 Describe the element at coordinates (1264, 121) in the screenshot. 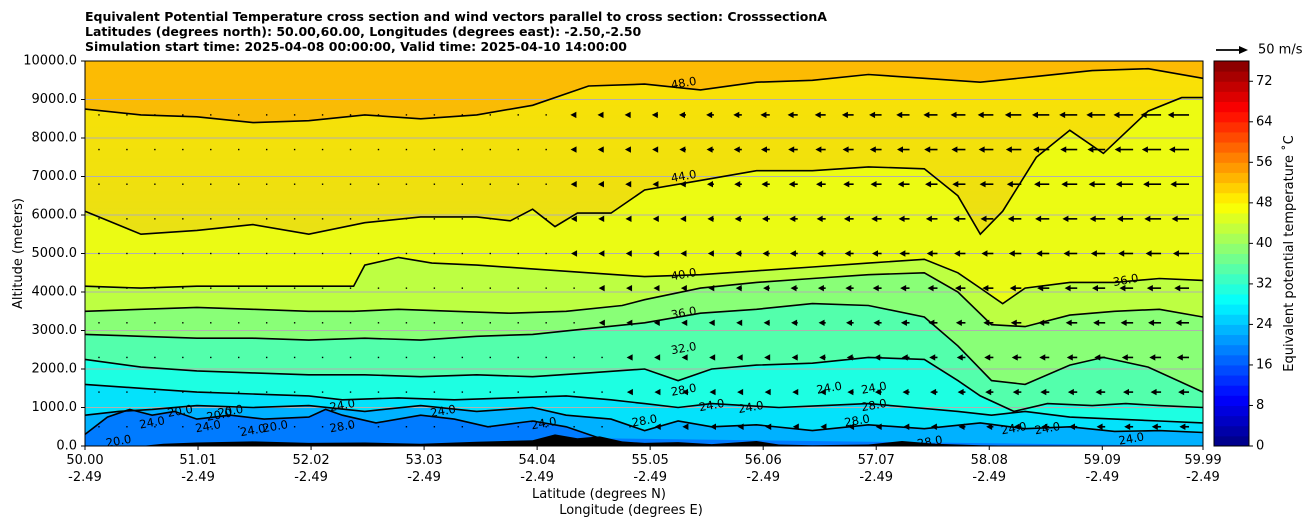

I see `colorbar-tick-label: 64` at that location.